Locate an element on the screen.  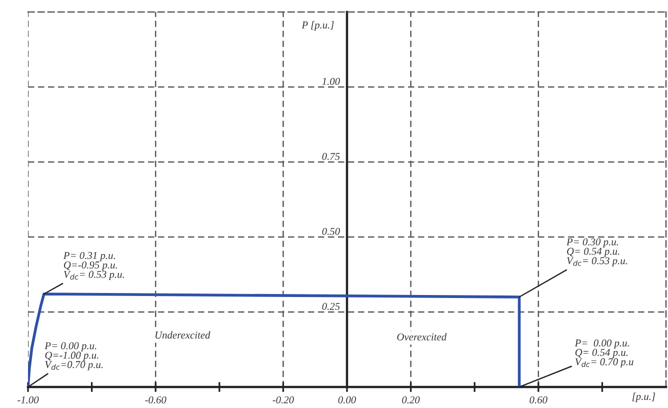
y-axis-title: P [p.u.] is located at coordinates (318, 26).